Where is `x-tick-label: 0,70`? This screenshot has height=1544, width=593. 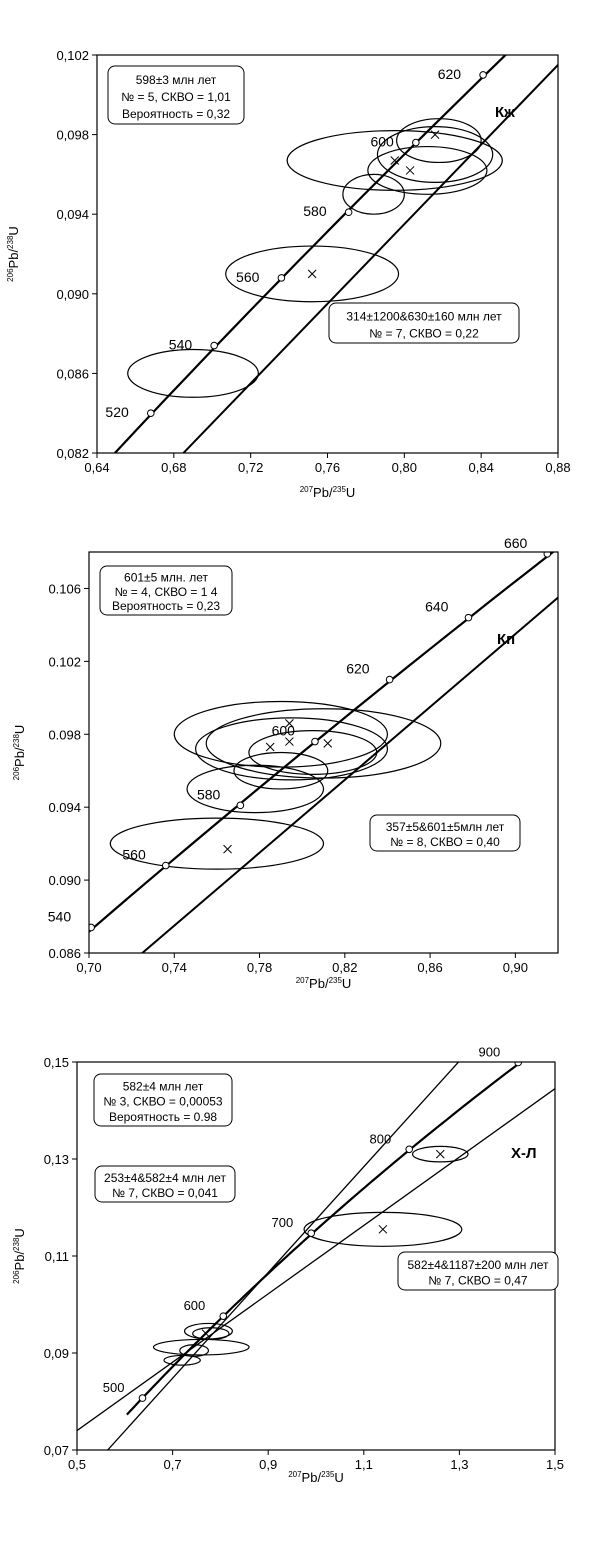 x-tick-label: 0,70 is located at coordinates (88, 967).